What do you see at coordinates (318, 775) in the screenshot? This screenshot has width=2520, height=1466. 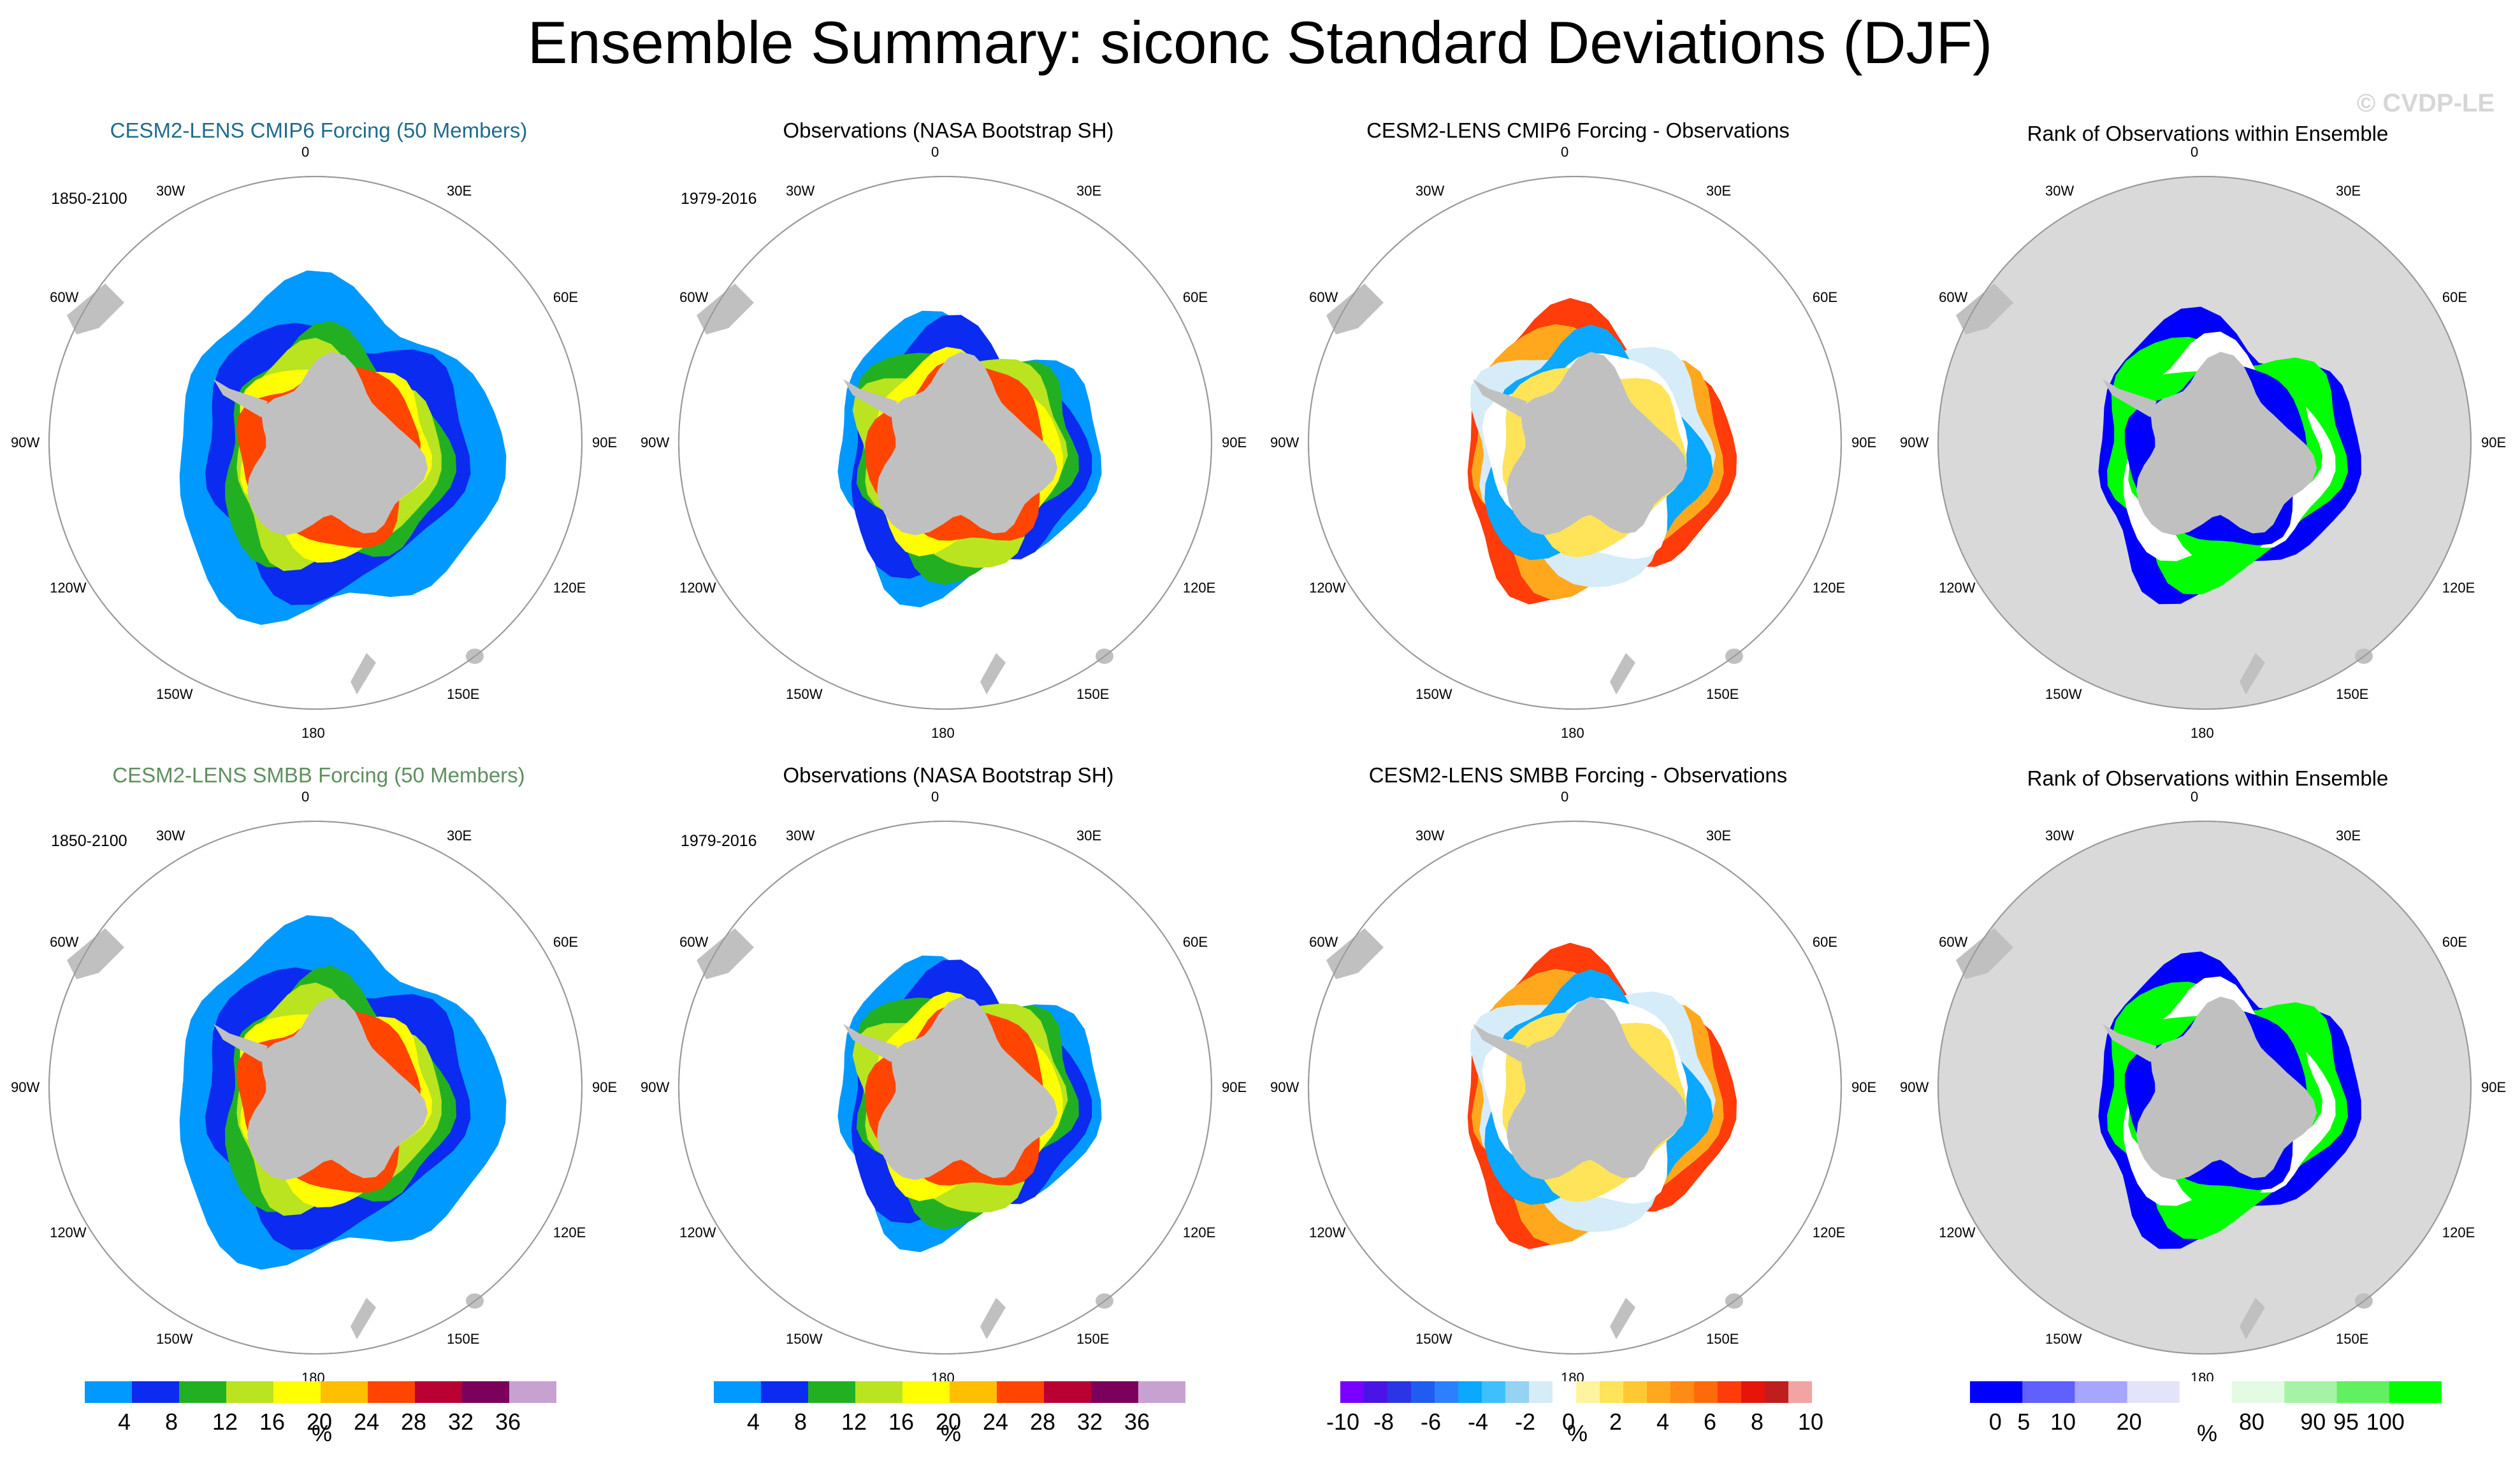 I see `panel-title: CESM2-LENS SMBB Forcing (50 Members)` at bounding box center [318, 775].